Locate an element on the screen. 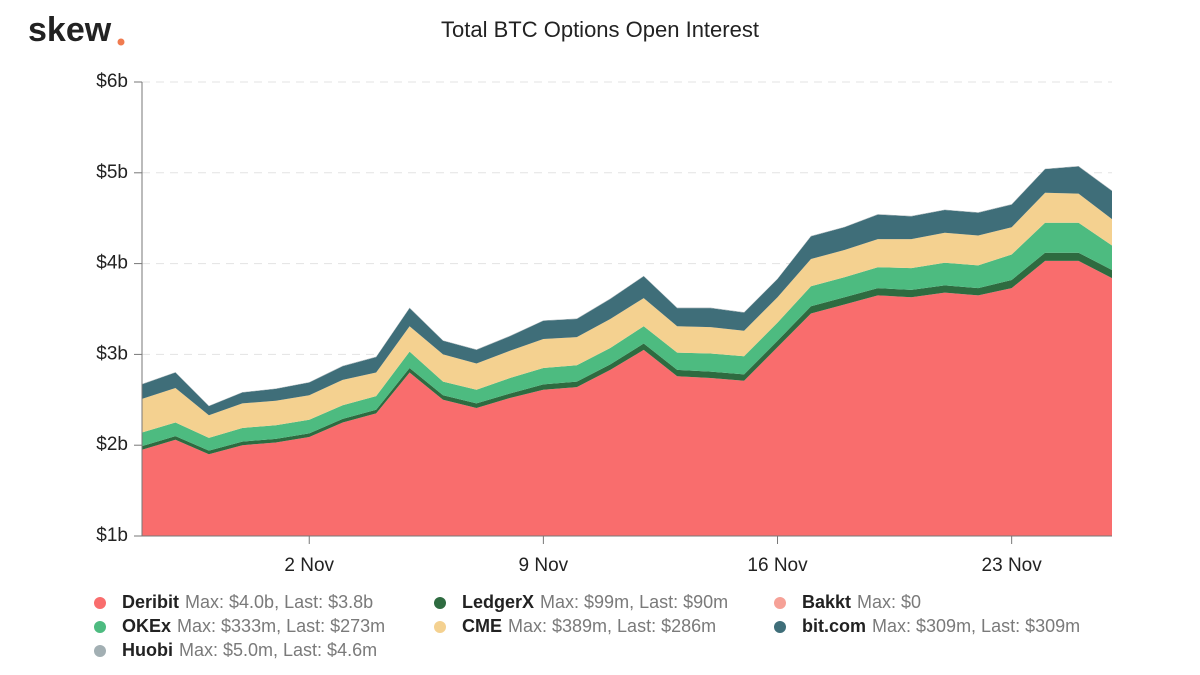  legend-stats: Max: $5.0m, Last: $4.6m is located at coordinates (278, 650).